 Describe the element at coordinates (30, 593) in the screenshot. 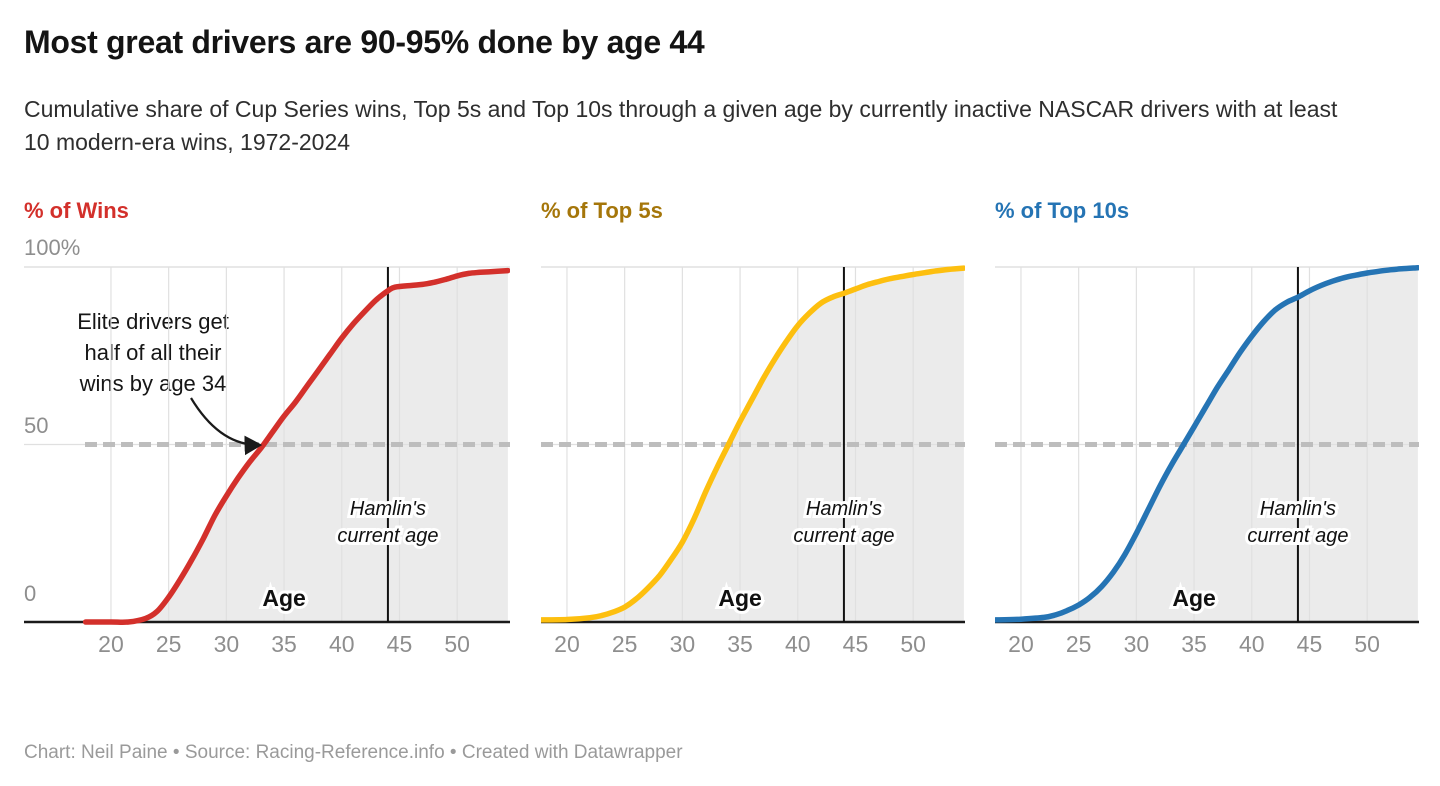

I see `y-tick-0: 0` at that location.